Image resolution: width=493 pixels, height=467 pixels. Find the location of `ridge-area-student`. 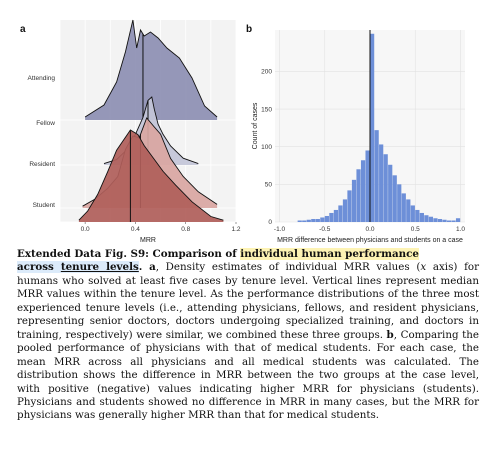

ridge-area-student is located at coordinates (151, 176).